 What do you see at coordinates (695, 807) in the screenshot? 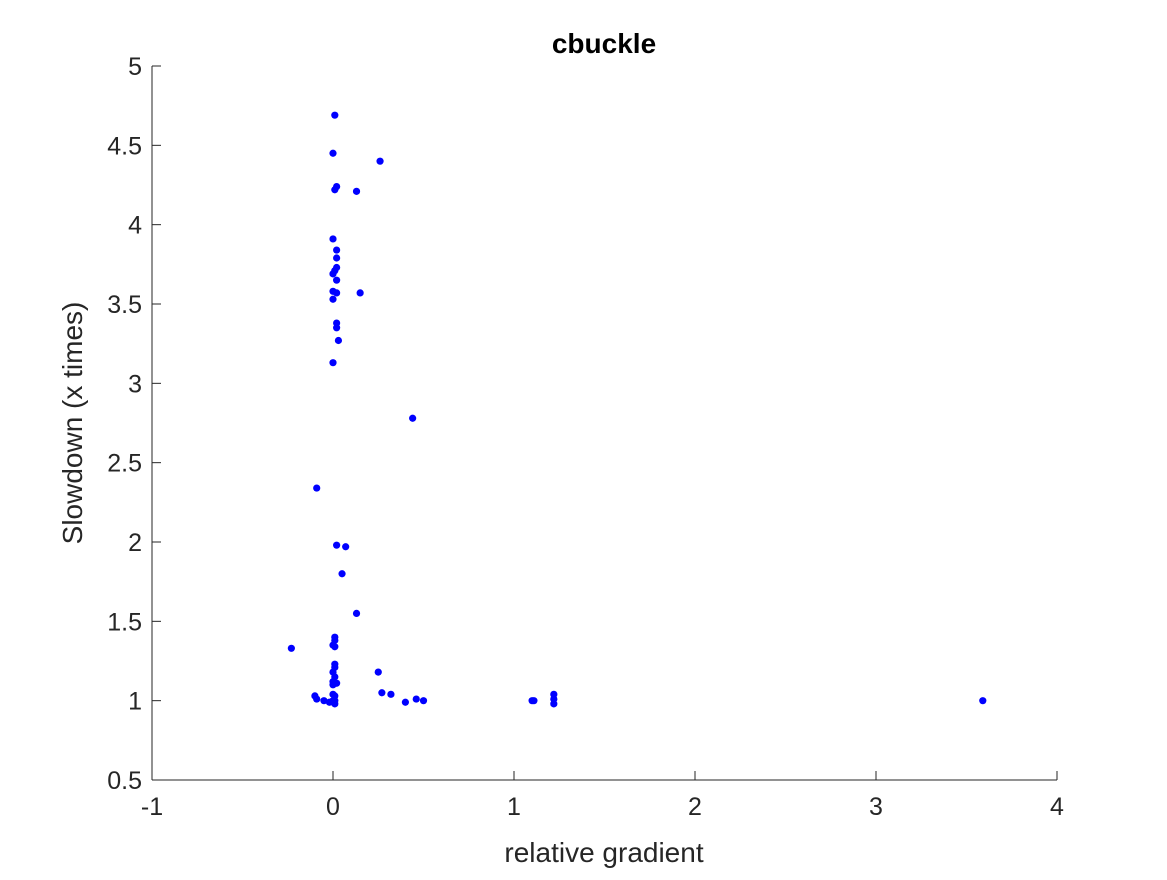
I see `x-tick-label: 2` at bounding box center [695, 807].